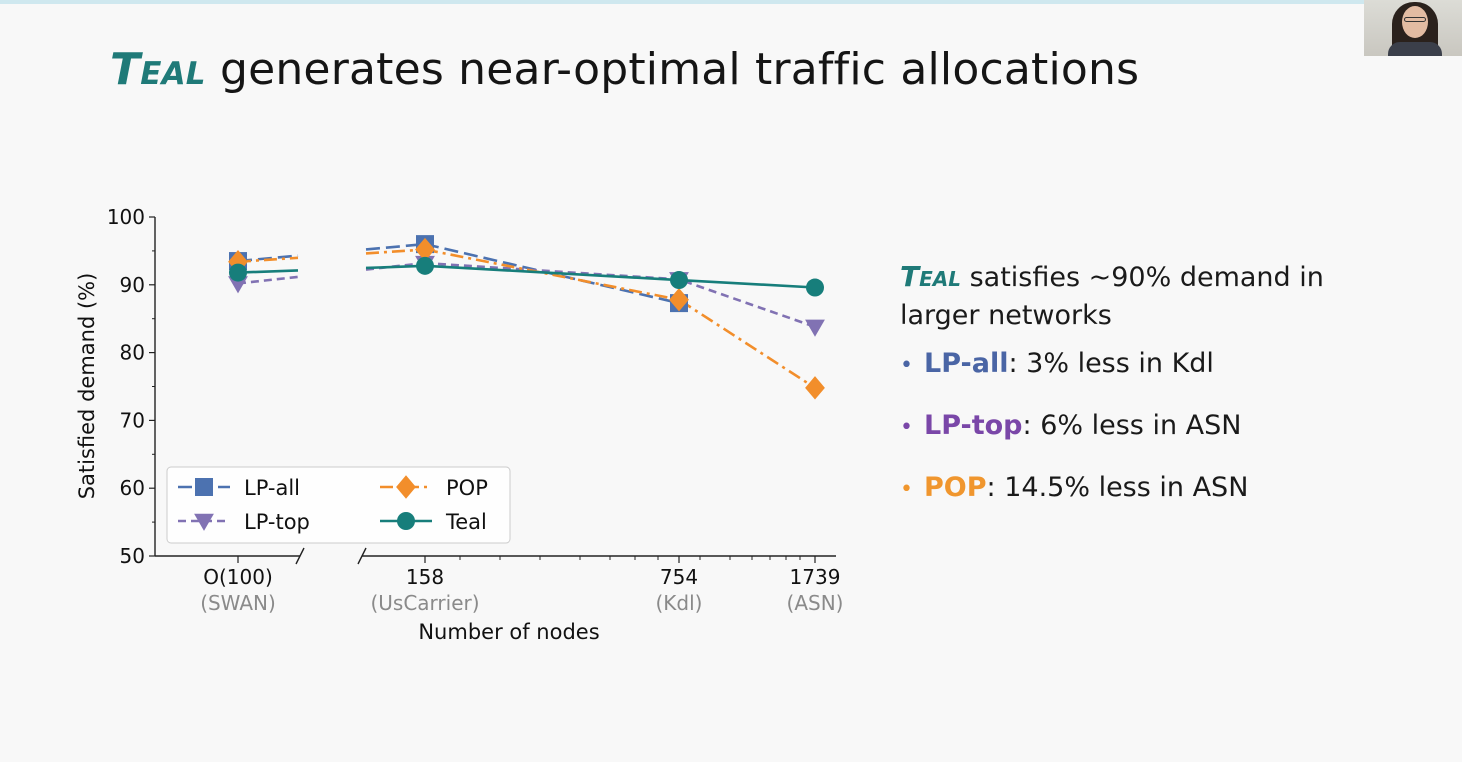  What do you see at coordinates (272, 488) in the screenshot?
I see `legend-label-lp-all: LP-all` at bounding box center [272, 488].